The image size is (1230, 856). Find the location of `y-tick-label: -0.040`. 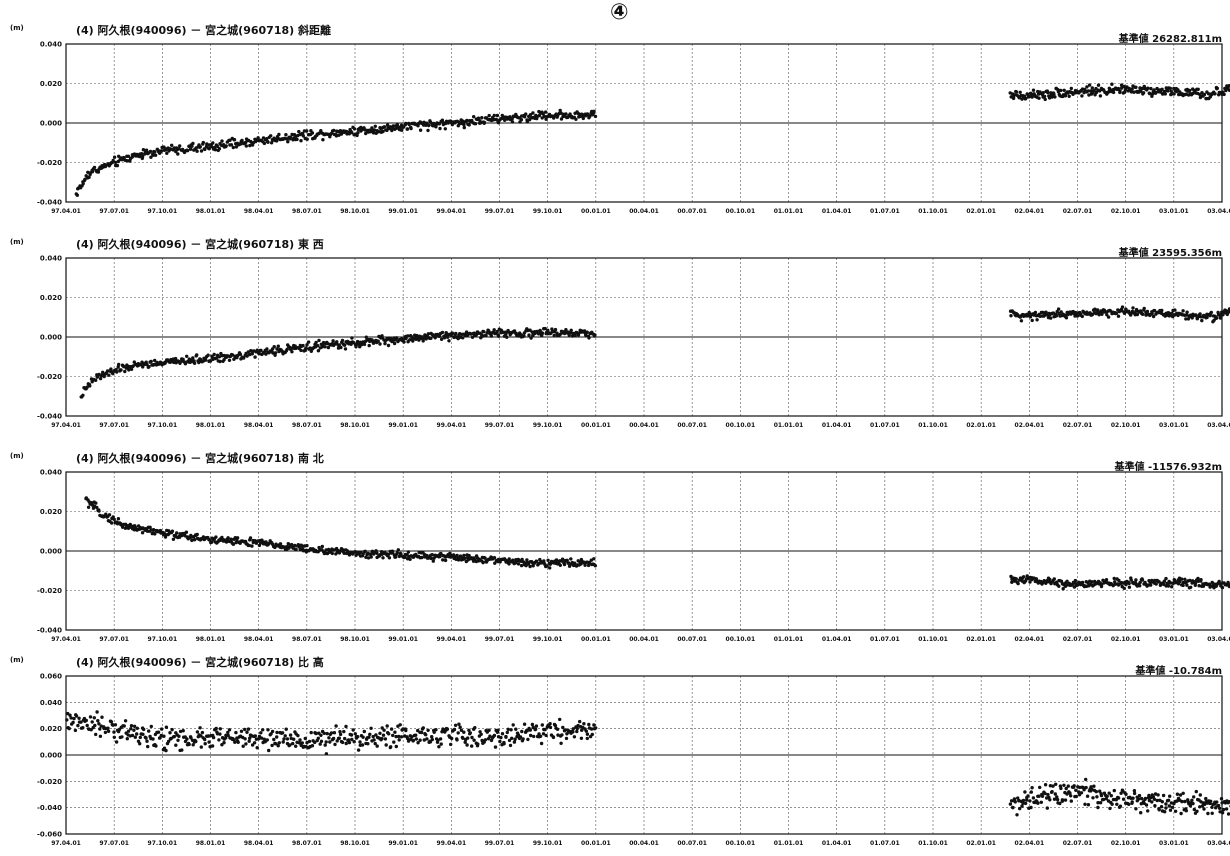

y-tick-label: -0.040 is located at coordinates (49, 808).